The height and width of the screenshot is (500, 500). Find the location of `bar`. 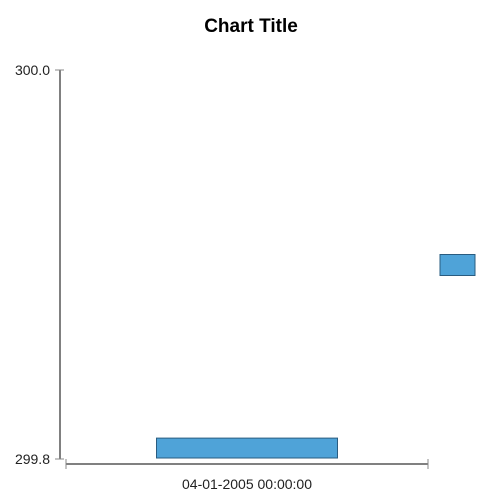

bar is located at coordinates (247, 448).